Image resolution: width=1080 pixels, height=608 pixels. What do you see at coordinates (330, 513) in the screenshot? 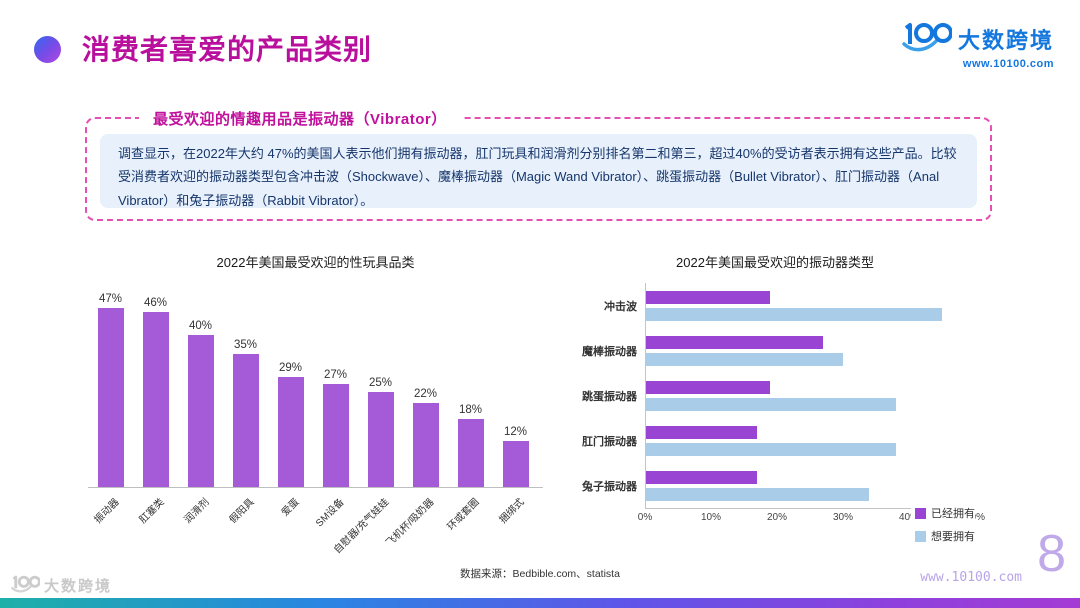
I see `bar-category-label: SM设备` at bounding box center [330, 513].